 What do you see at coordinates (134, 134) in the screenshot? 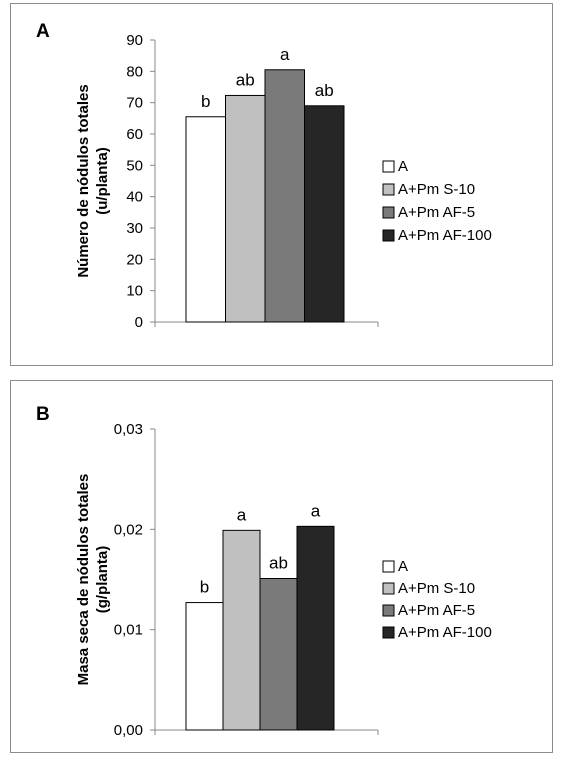
I see `y-tick-label: 60` at bounding box center [134, 134].